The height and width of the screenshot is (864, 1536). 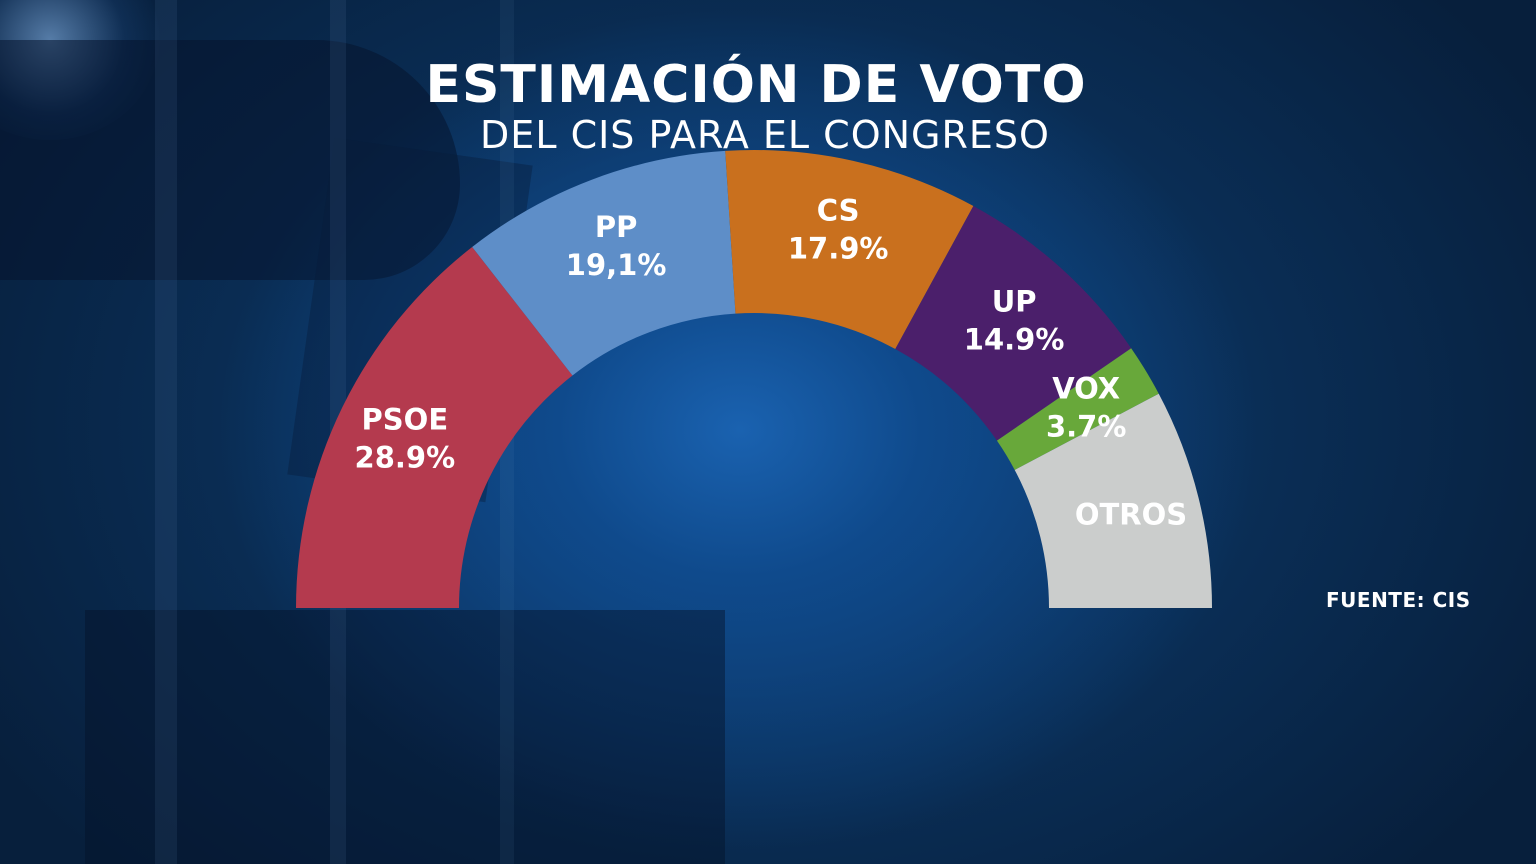 What do you see at coordinates (1014, 301) in the screenshot?
I see `segment-label-up: UP` at bounding box center [1014, 301].